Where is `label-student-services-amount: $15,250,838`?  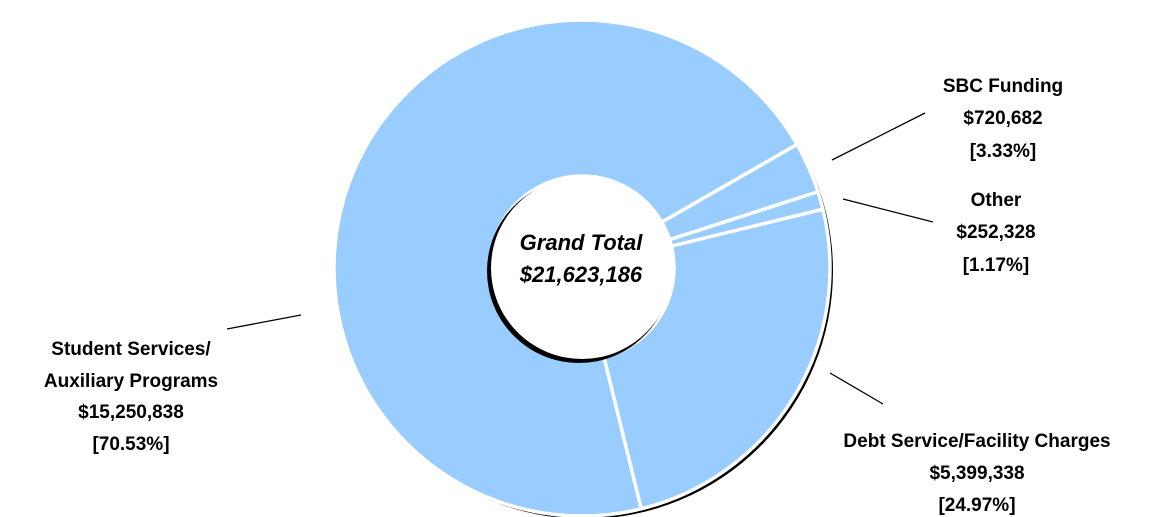
label-student-services-amount: $15,250,838 is located at coordinates (131, 412).